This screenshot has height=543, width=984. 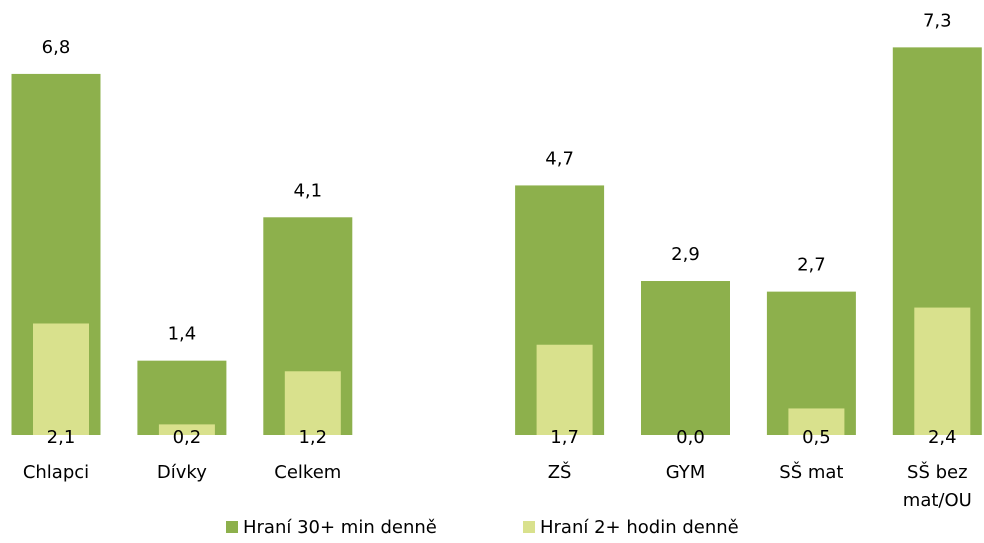 What do you see at coordinates (685, 472) in the screenshot?
I see `x-tick-label: GYM` at bounding box center [685, 472].